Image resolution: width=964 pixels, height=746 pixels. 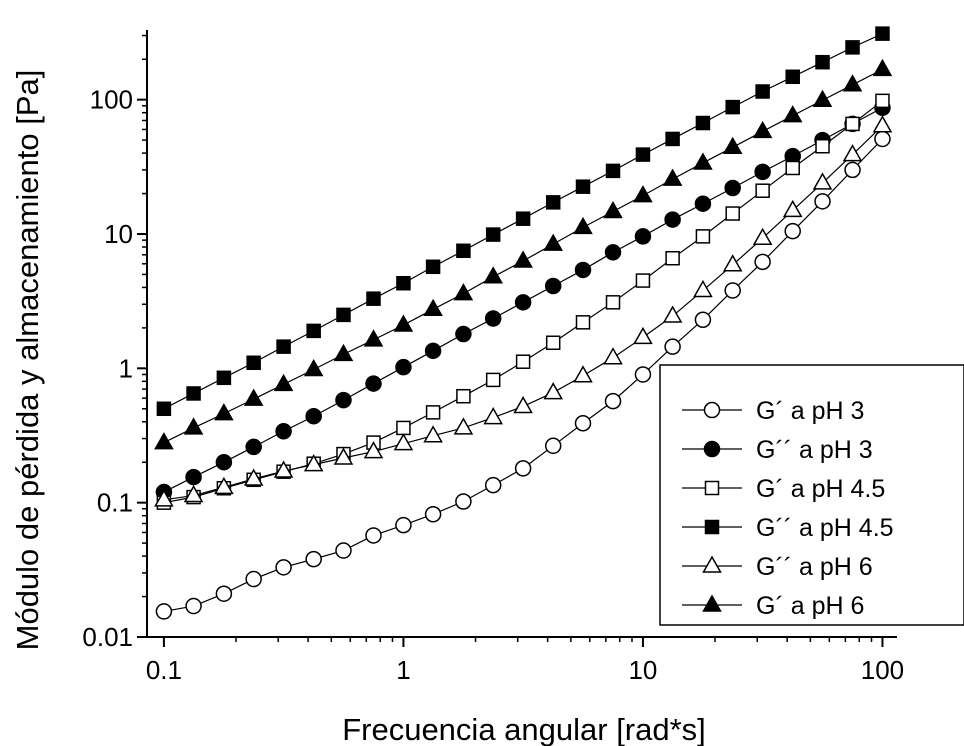 What do you see at coordinates (773, 411) in the screenshot?
I see `legend-item: G´ a pH 3` at bounding box center [773, 411].